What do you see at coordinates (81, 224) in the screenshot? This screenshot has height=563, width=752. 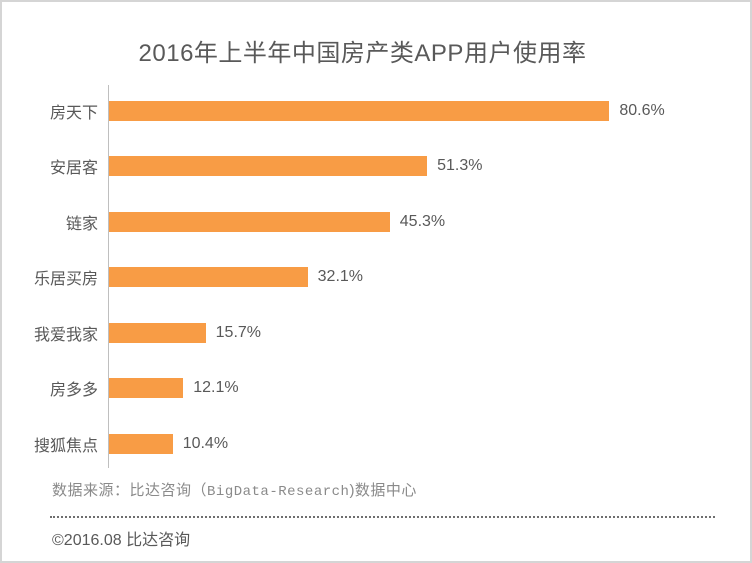 I see `category-label: 链家` at bounding box center [81, 224].